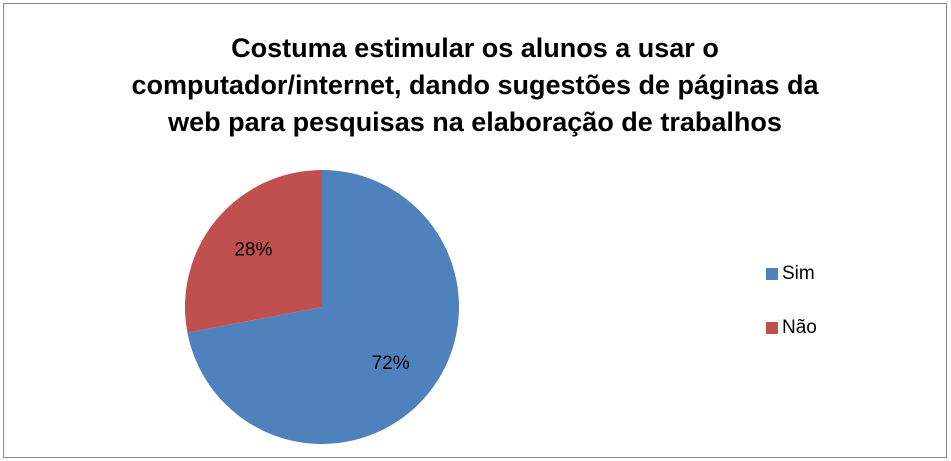 The image size is (951, 461). Describe the element at coordinates (798, 273) in the screenshot. I see `legend-label: Sim` at that location.